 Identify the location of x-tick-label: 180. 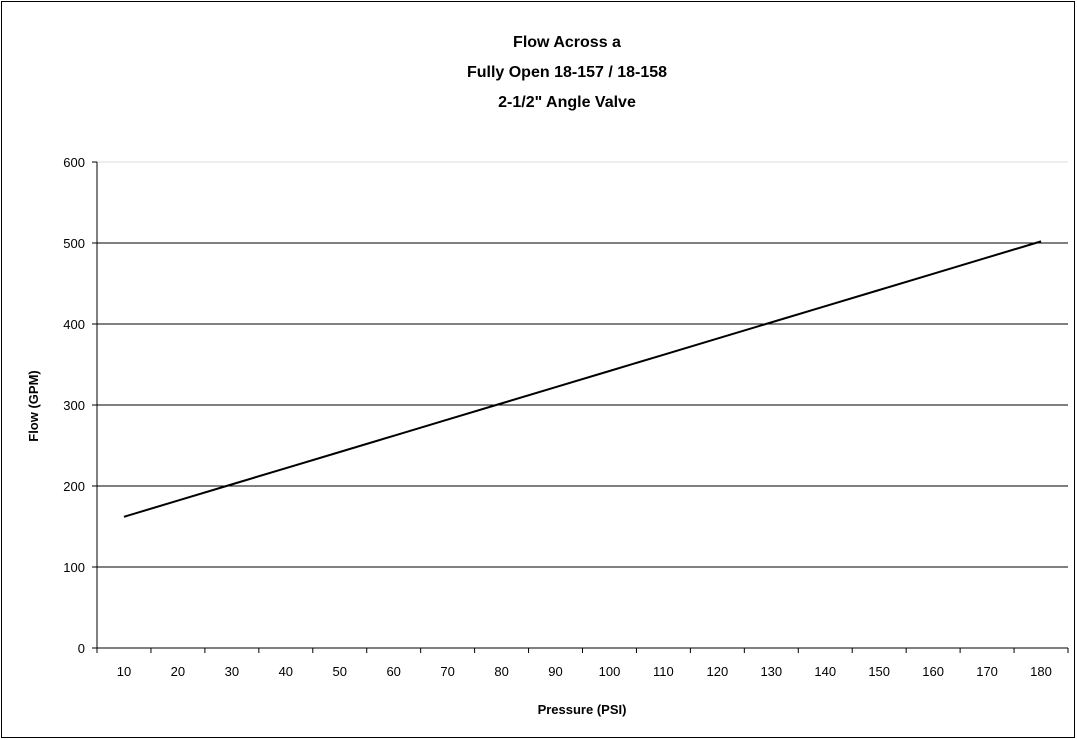
(1041, 671).